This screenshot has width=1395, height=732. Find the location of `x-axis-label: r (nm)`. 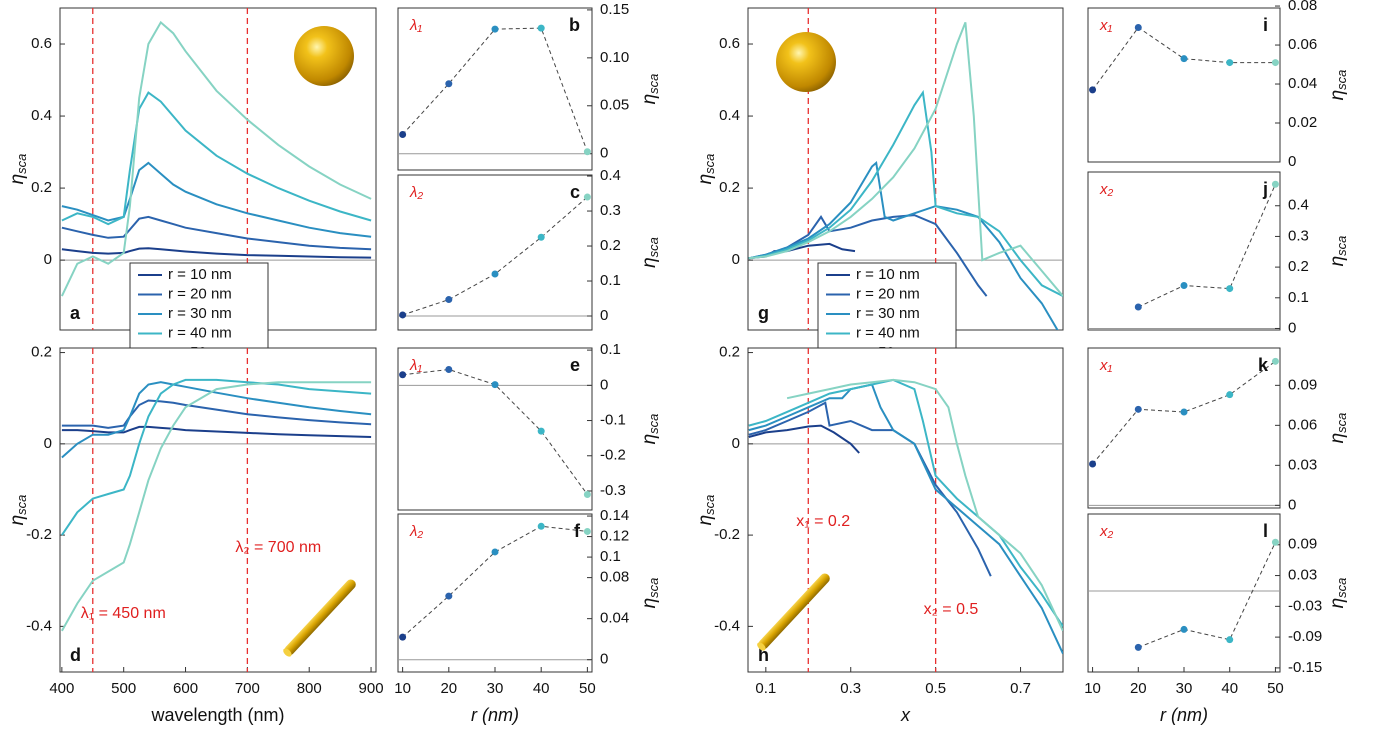

x-axis-label: r (nm) is located at coordinates (495, 715).